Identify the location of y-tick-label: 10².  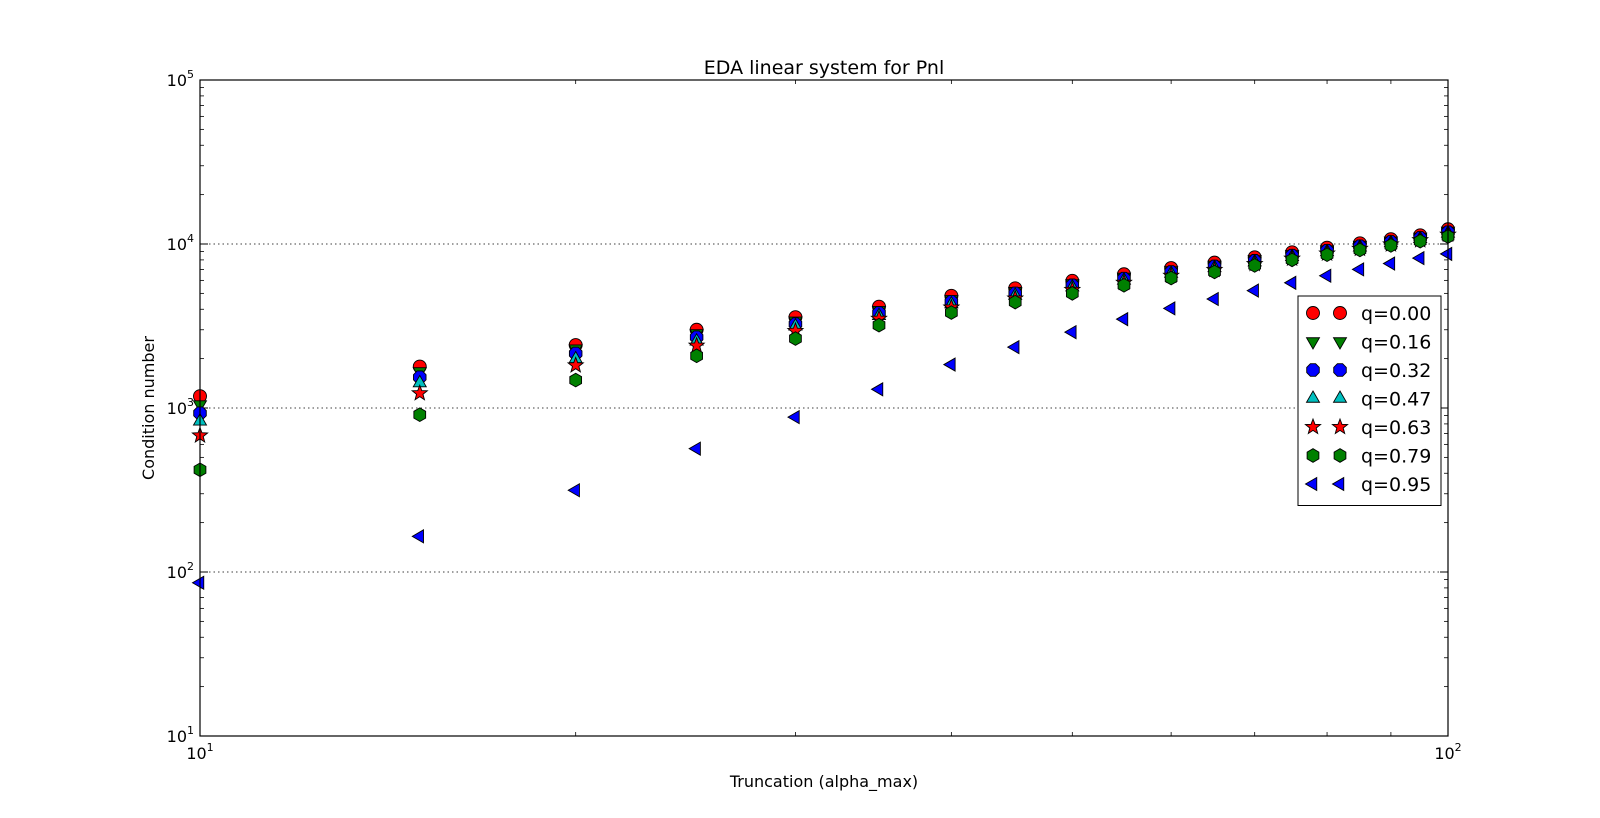
(180, 571).